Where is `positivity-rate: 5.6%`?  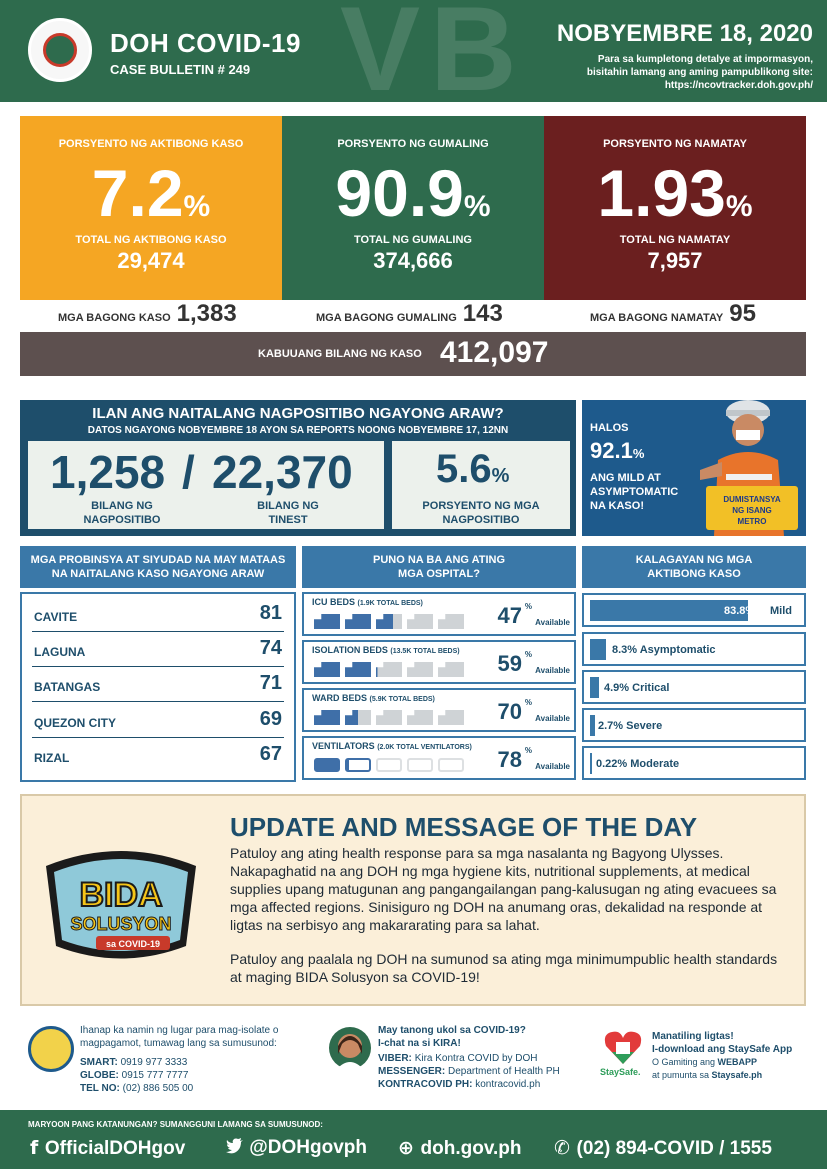 positivity-rate: 5.6% is located at coordinates (473, 469).